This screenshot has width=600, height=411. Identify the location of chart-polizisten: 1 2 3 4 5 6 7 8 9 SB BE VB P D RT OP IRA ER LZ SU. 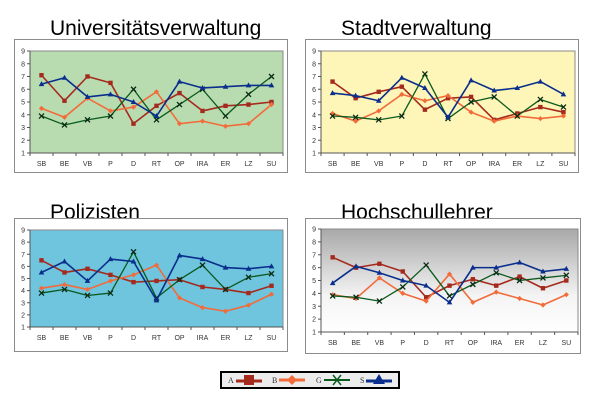
(151, 285).